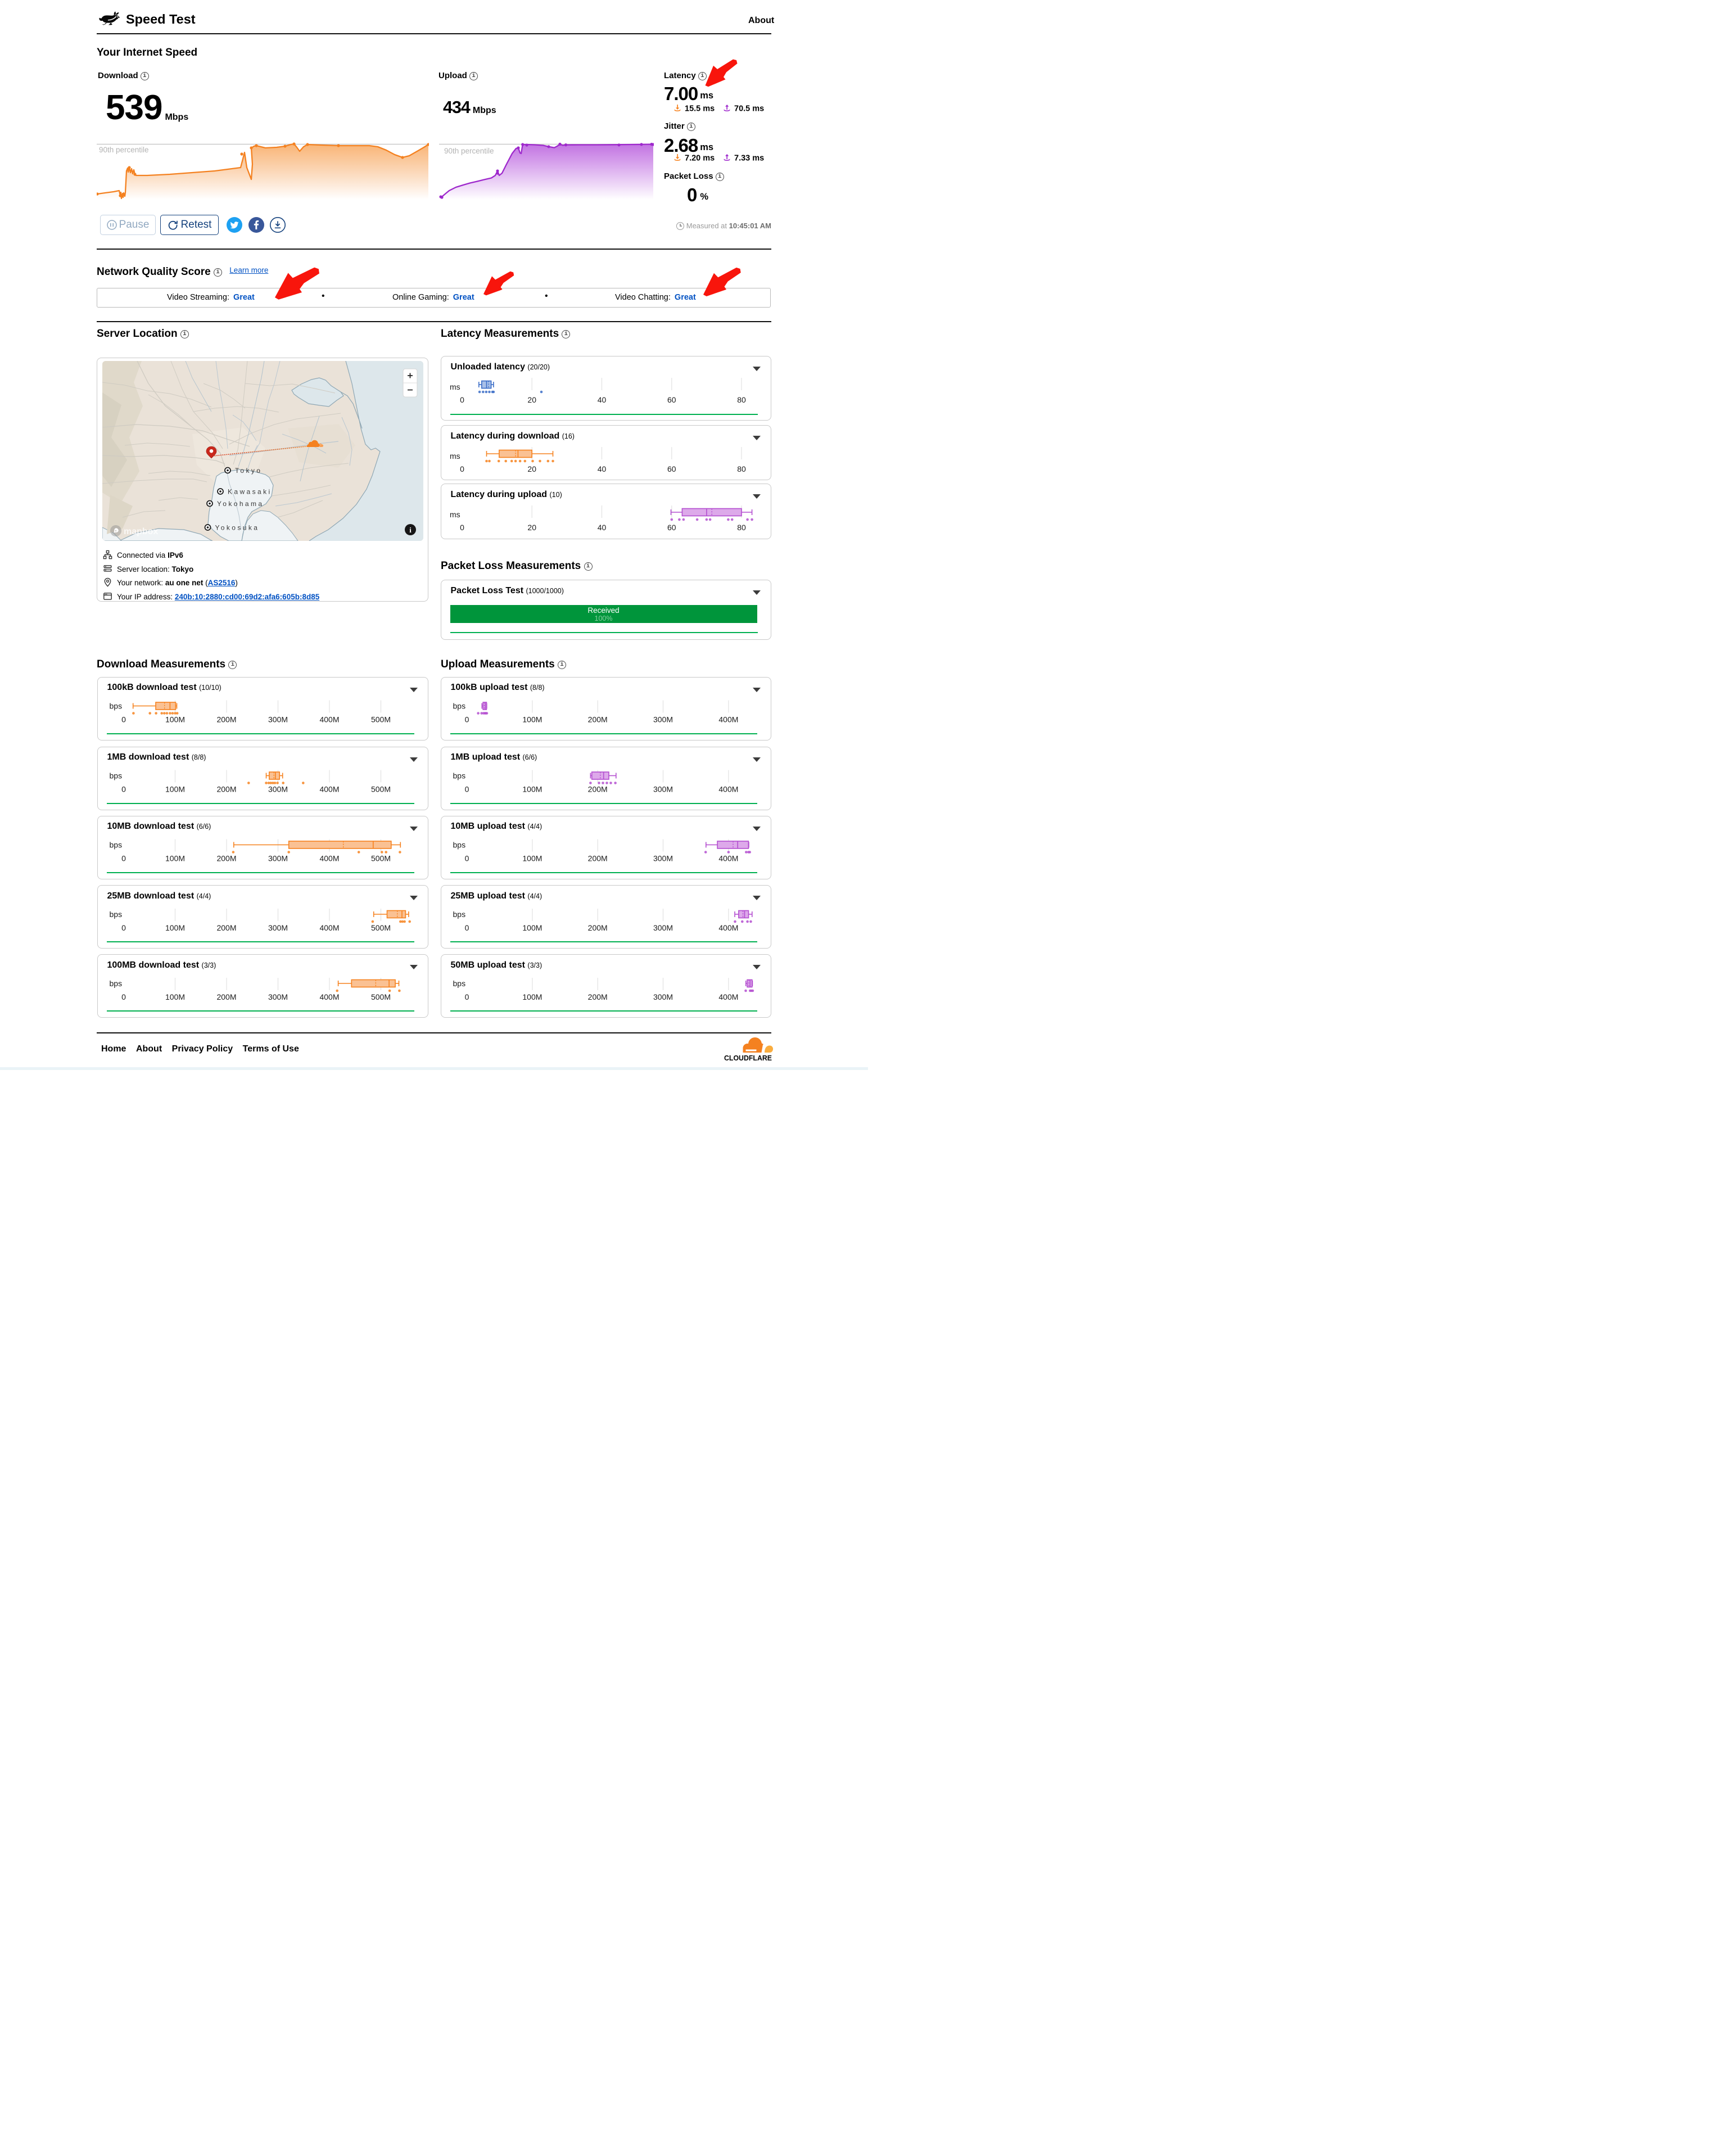  What do you see at coordinates (237, 528) in the screenshot?
I see `svg-text: Yokosuka` at bounding box center [237, 528].